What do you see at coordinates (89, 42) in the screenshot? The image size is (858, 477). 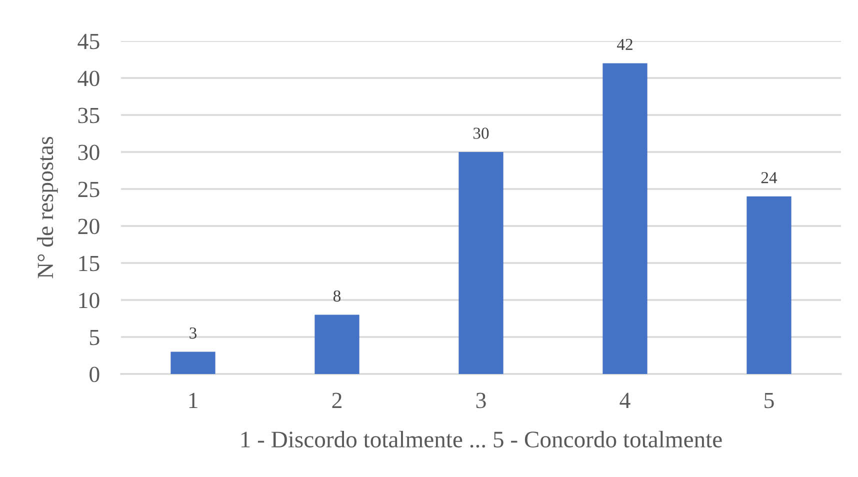 I see `y-tick-label: 45` at bounding box center [89, 42].